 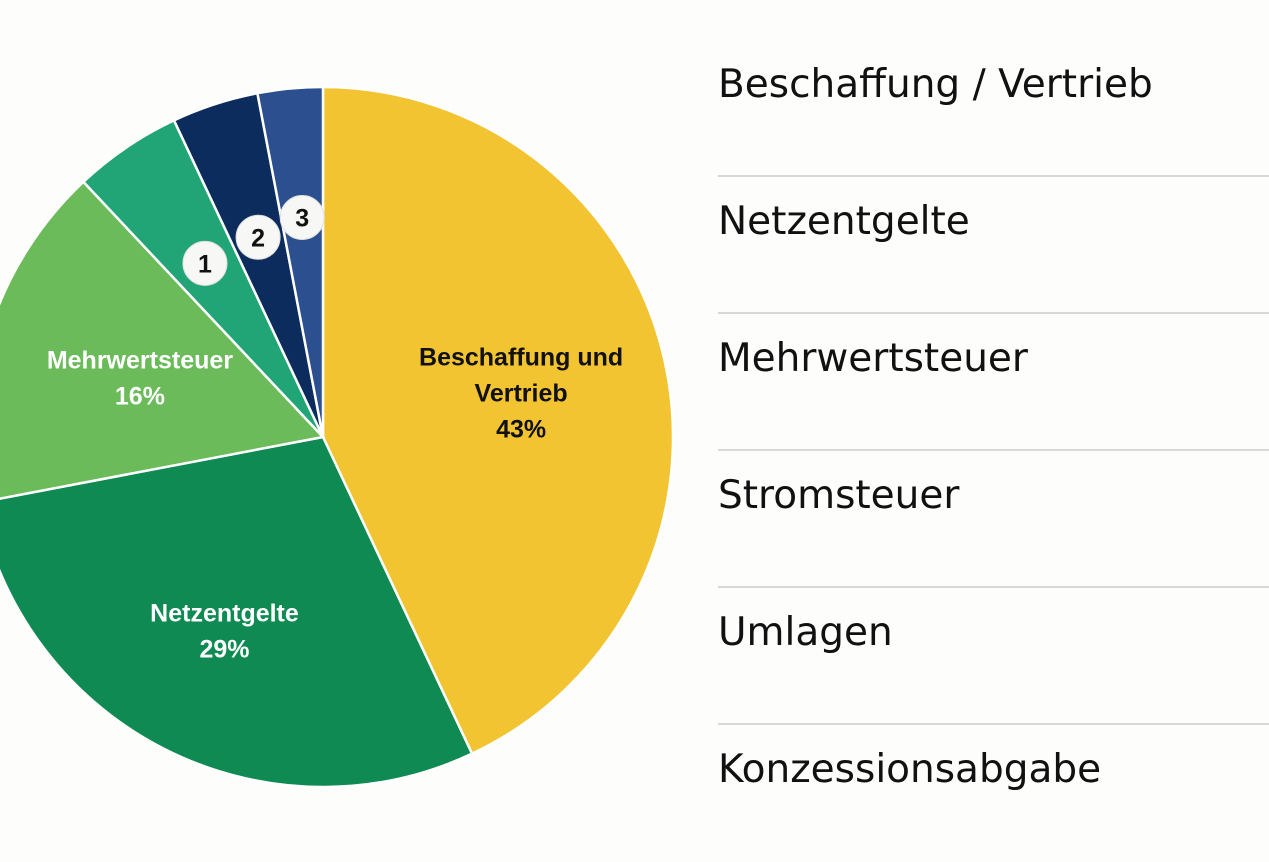 I want to click on legend-label: Konzessionsabgabe, so click(x=910, y=769).